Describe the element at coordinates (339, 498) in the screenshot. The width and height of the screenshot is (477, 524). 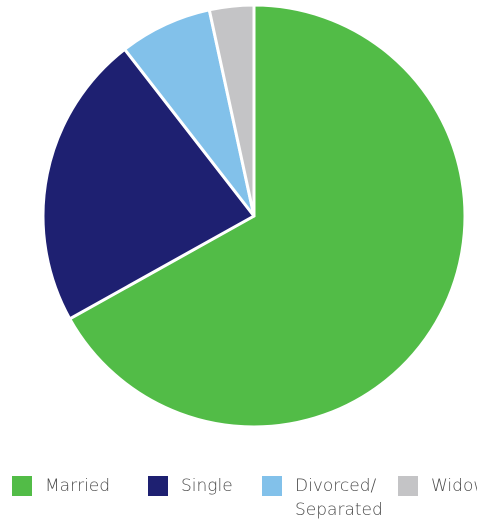
I see `legend-label-divorced-separated: Divorced/ Separated` at that location.